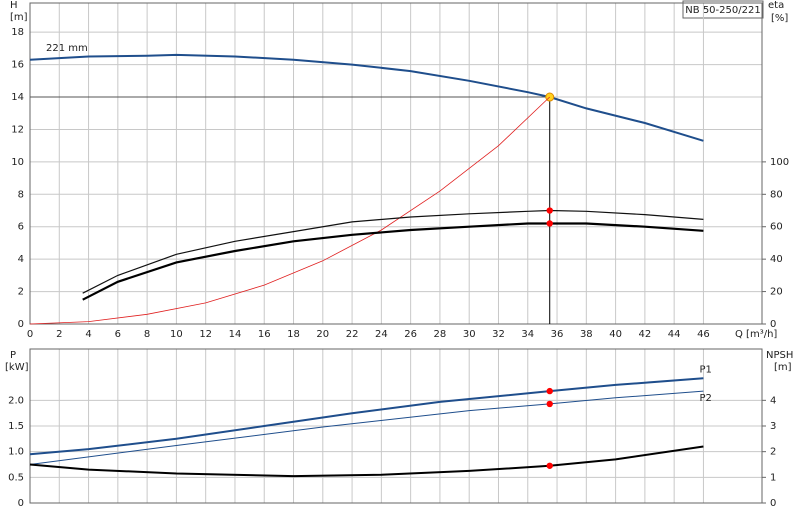 This screenshot has height=520, width=800. I want to click on y2-tick-label: 60, so click(776, 227).